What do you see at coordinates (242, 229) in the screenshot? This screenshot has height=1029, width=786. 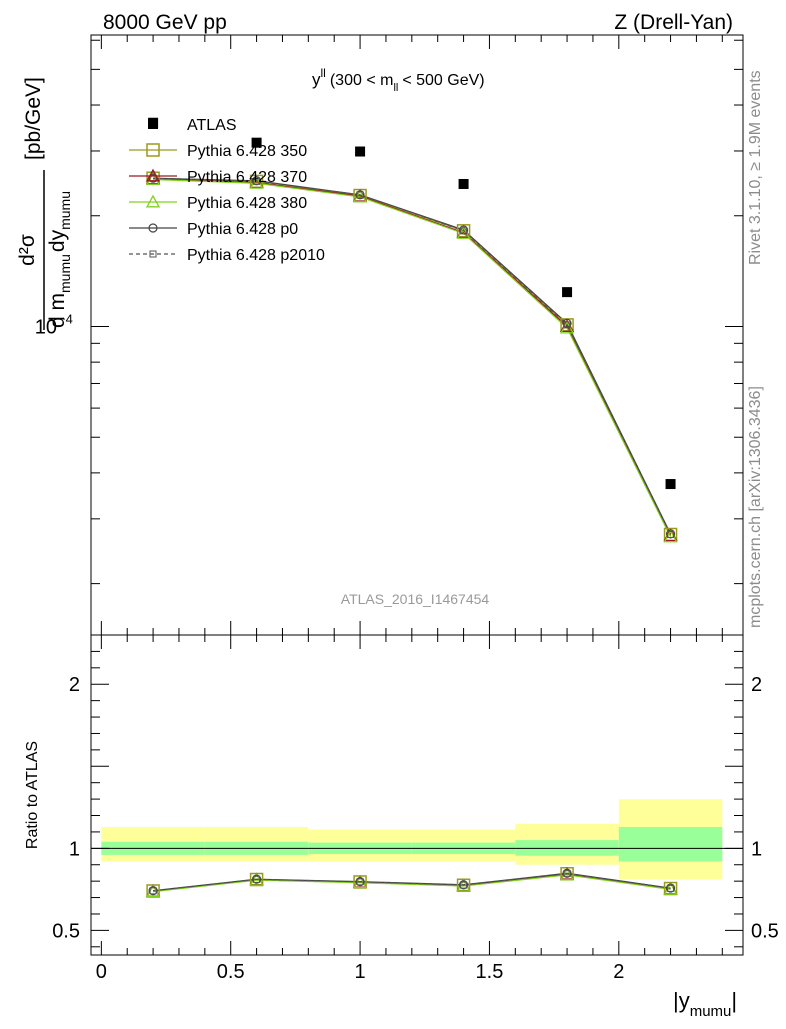 I see `legend-label-3: Pythia 6.428 p0` at bounding box center [242, 229].